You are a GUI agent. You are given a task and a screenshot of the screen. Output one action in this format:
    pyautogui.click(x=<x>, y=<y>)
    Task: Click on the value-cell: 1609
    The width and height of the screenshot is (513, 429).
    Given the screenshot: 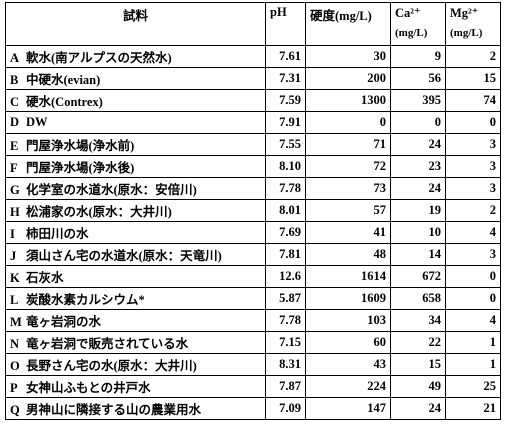 What is the action you would take?
    pyautogui.click(x=348, y=298)
    